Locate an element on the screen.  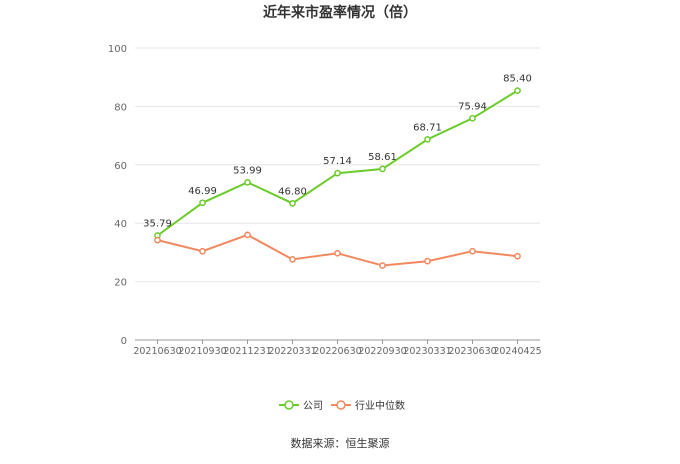
y-tick-label: 20 is located at coordinates (120, 283).